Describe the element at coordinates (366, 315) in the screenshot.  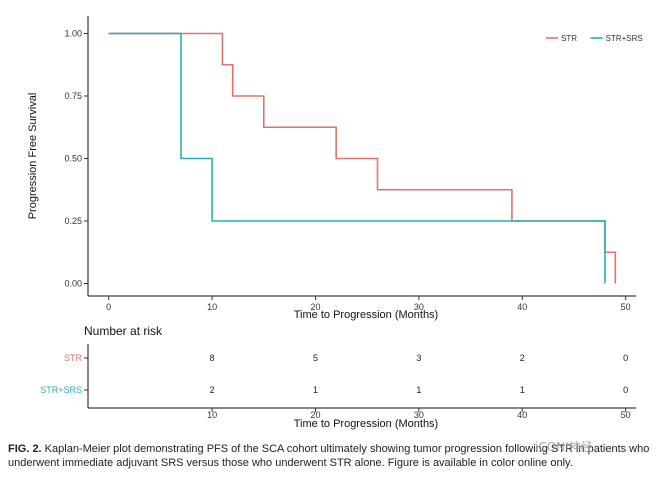
I see `km-x-axis-title: Time to Progression (Months)` at that location.